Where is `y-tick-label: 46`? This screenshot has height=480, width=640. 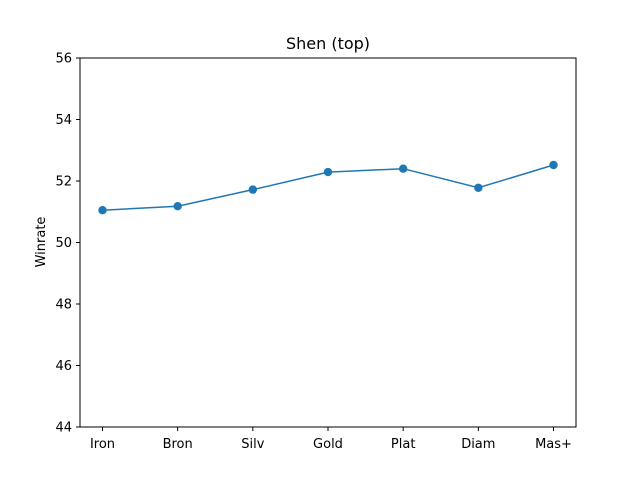 y-tick-label: 46 is located at coordinates (63, 366).